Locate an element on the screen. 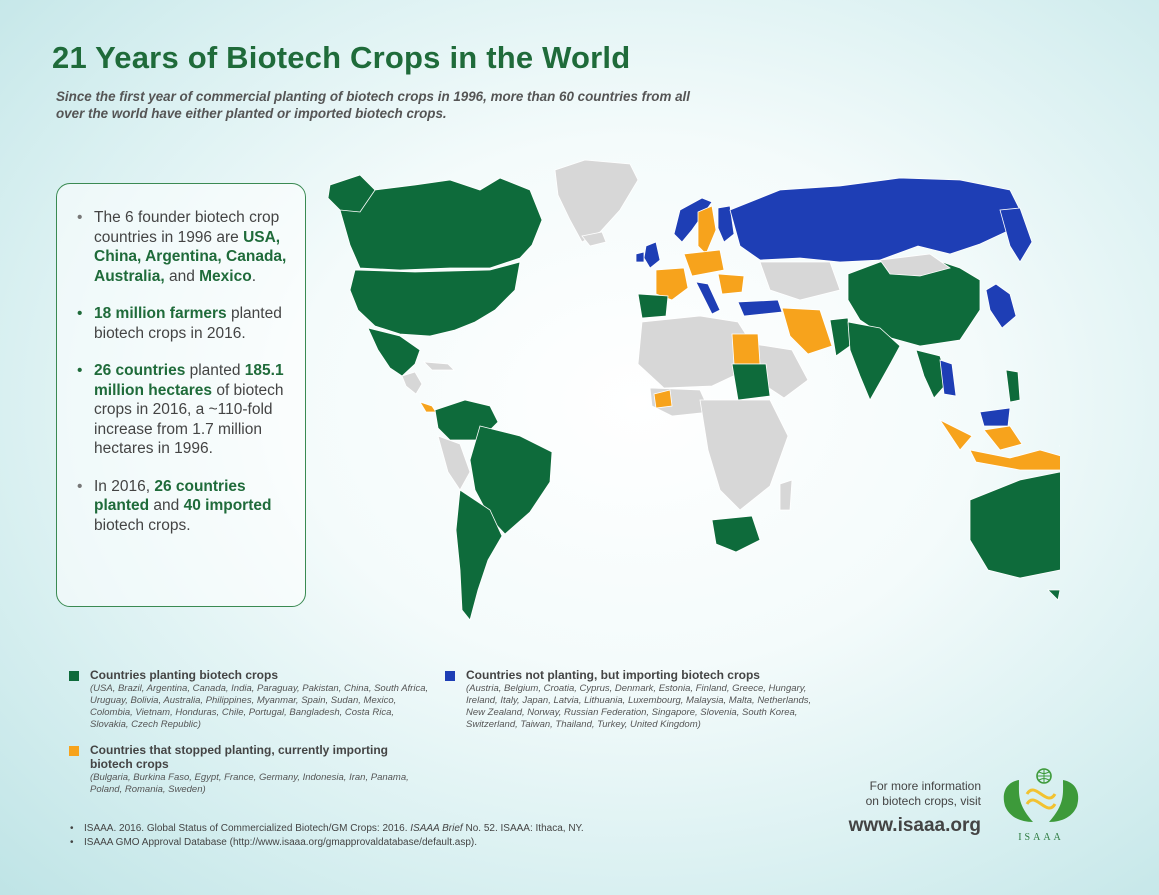 Image resolution: width=1159 pixels, height=895 pixels. region-france is located at coordinates (672, 284).